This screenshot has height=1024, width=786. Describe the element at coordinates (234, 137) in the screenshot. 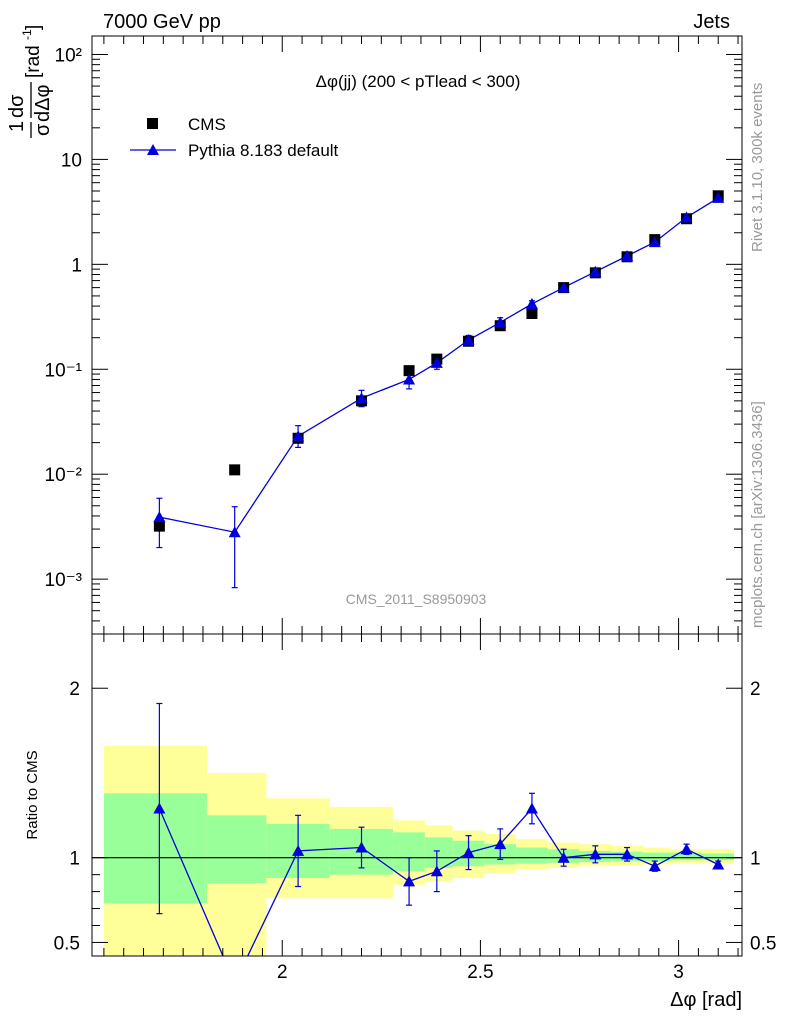

I see `legend: CMS Pythia 8.183 default` at that location.